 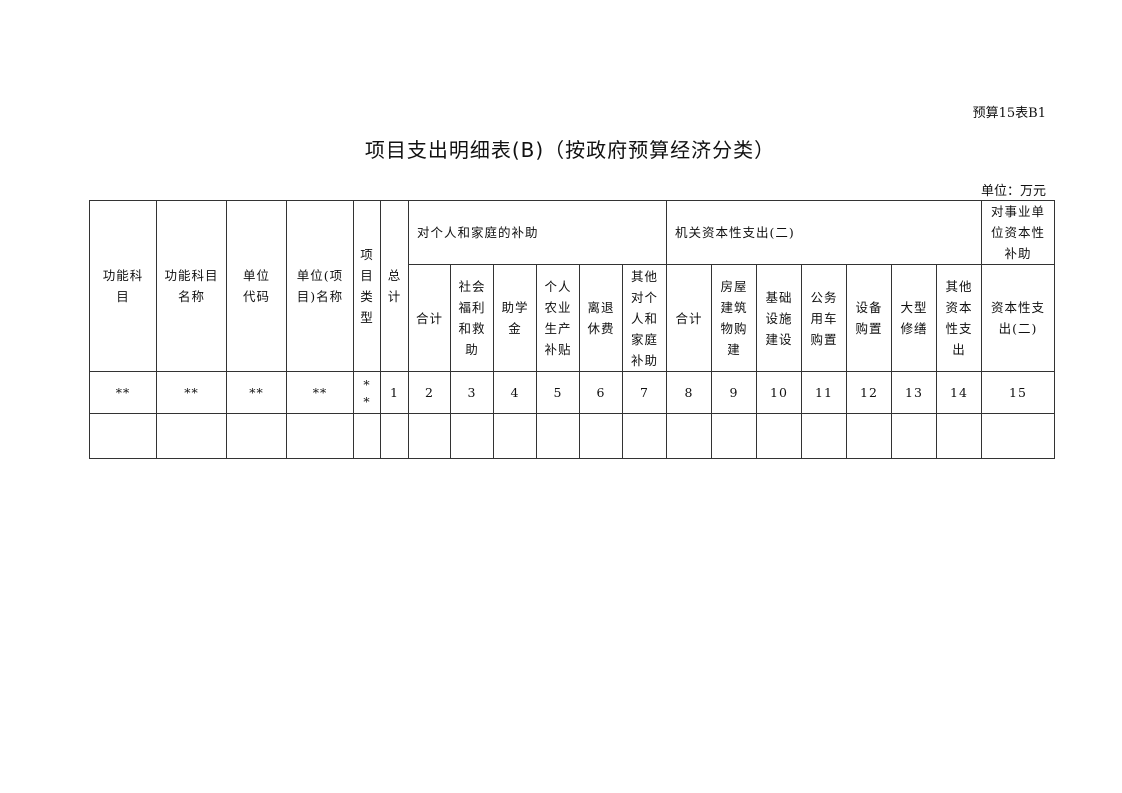 What do you see at coordinates (869, 392) in the screenshot?
I see `index-cell: 12` at bounding box center [869, 392].